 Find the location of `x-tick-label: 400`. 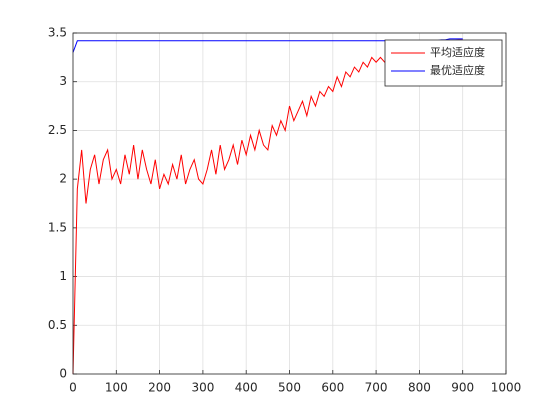

x-tick-label: 400 is located at coordinates (246, 388).